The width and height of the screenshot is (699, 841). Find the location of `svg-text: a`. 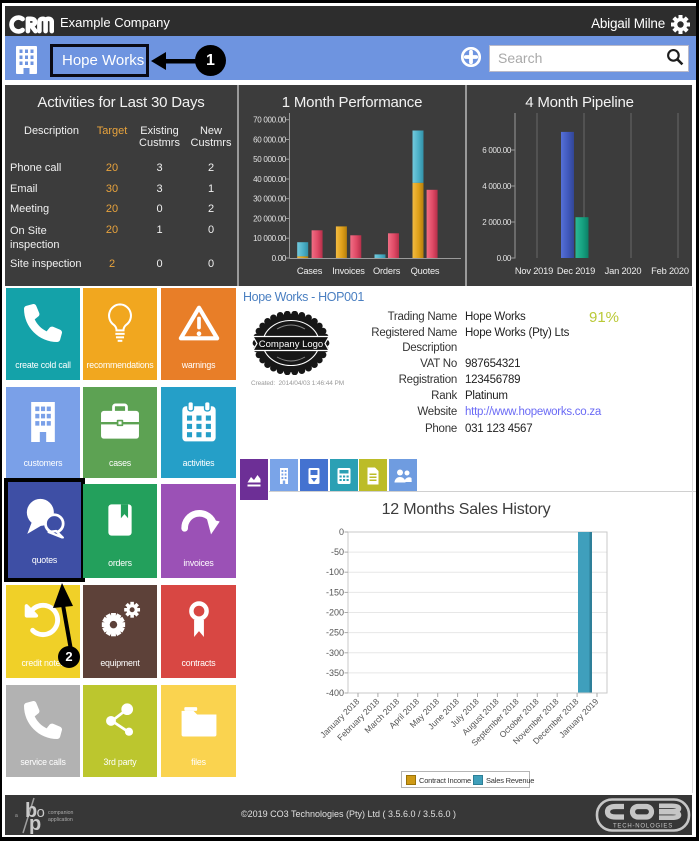

svg-text: a is located at coordinates (16, 816).